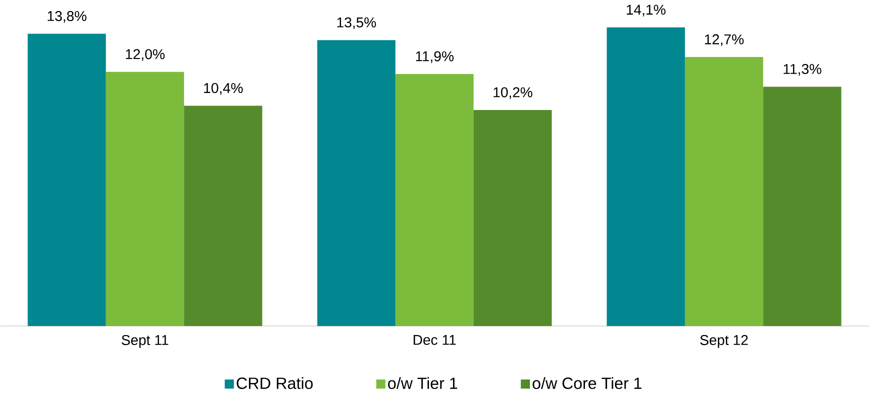 The image size is (869, 395). Describe the element at coordinates (803, 70) in the screenshot. I see `data-label: 11,3%` at that location.